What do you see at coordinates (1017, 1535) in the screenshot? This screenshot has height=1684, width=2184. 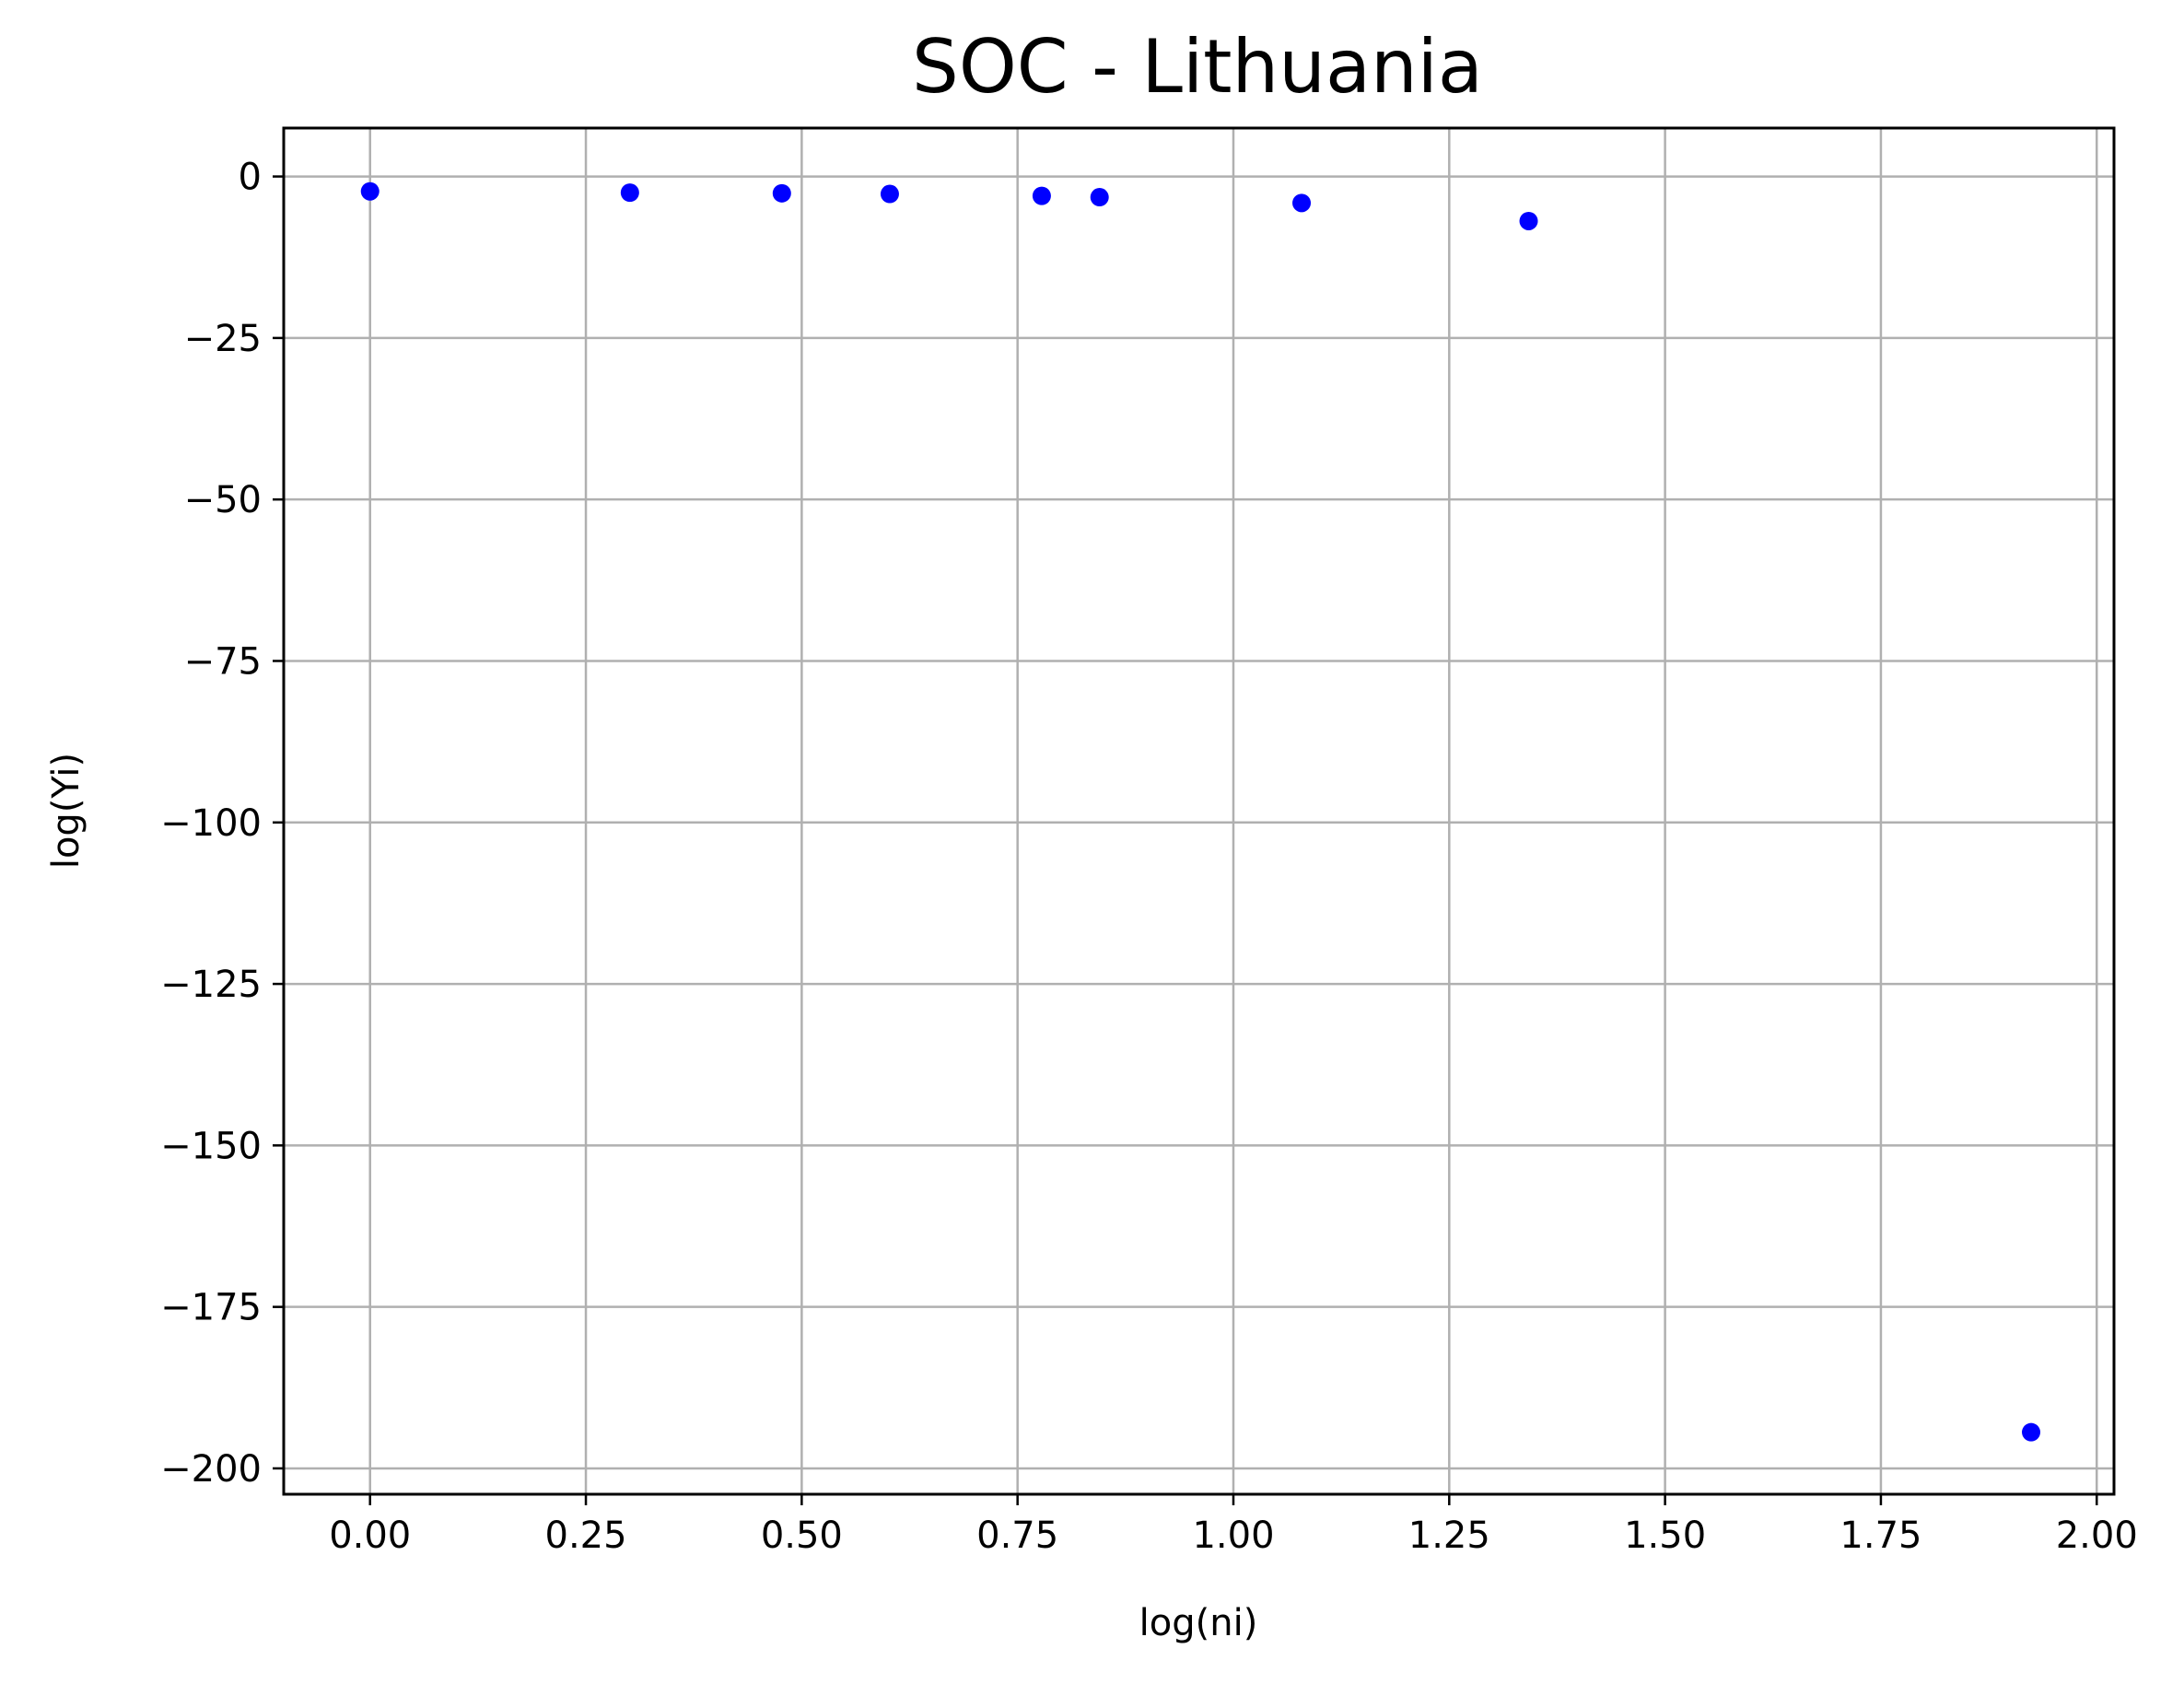 I see `x-tick-label: 0.75` at bounding box center [1017, 1535].